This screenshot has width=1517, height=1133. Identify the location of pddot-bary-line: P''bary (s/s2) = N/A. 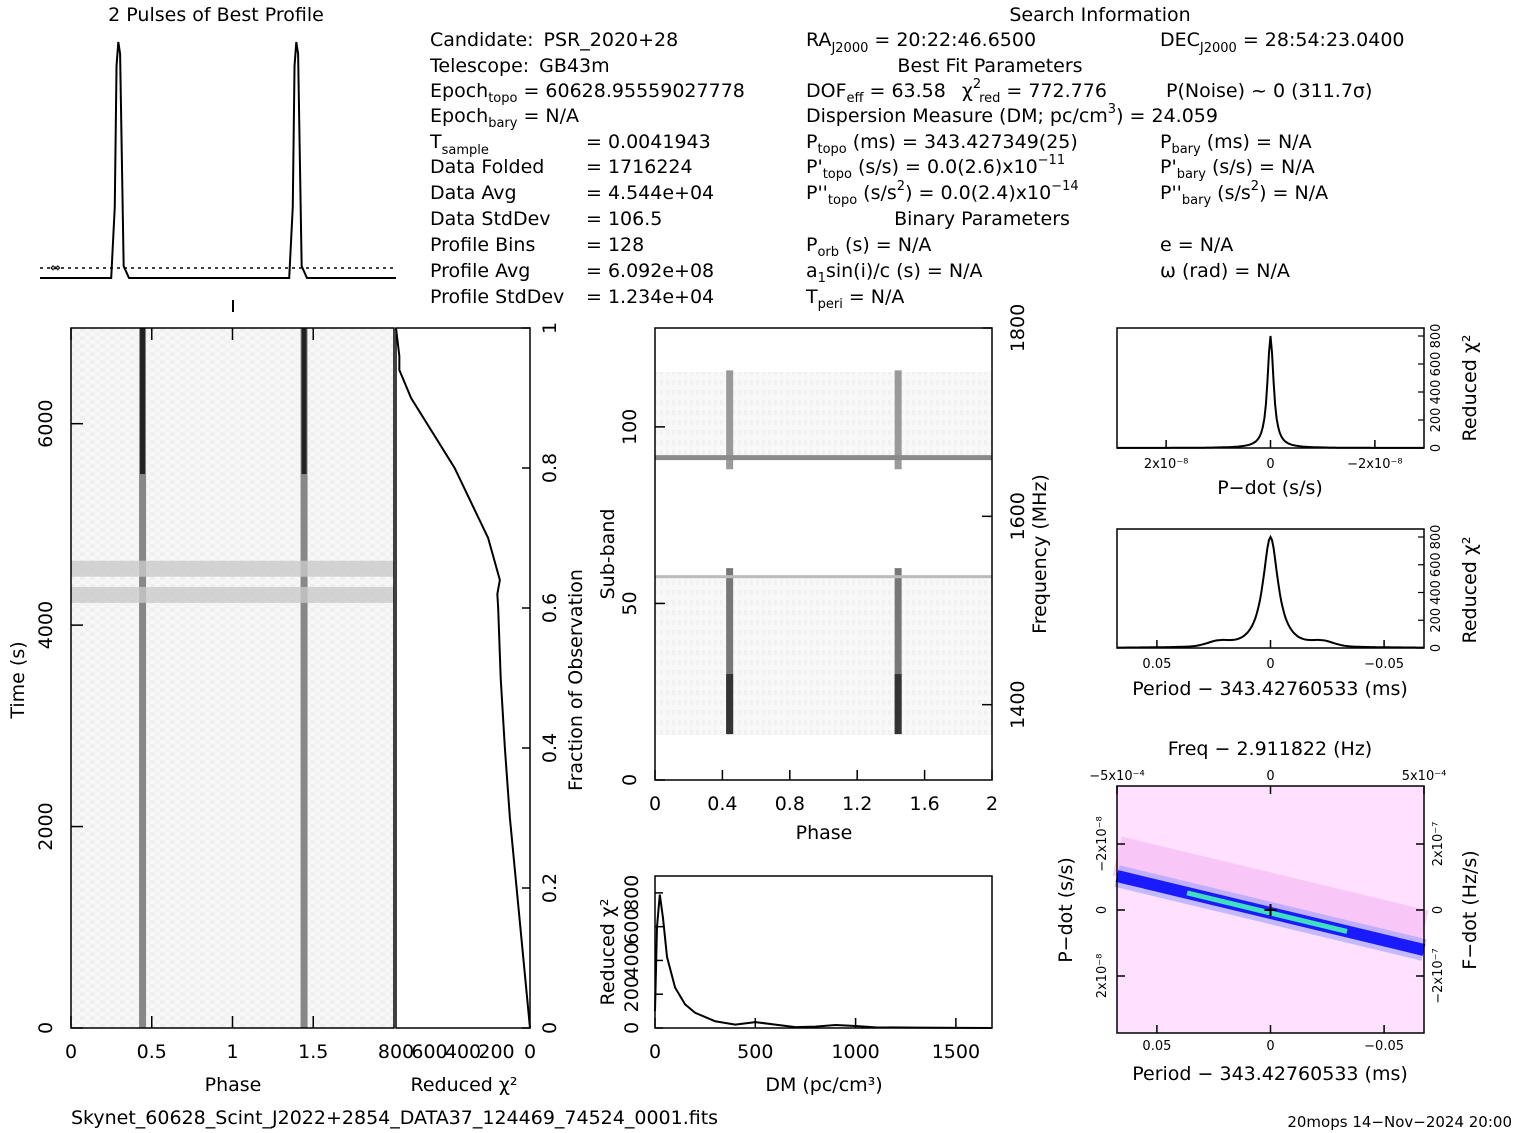
(1244, 193).